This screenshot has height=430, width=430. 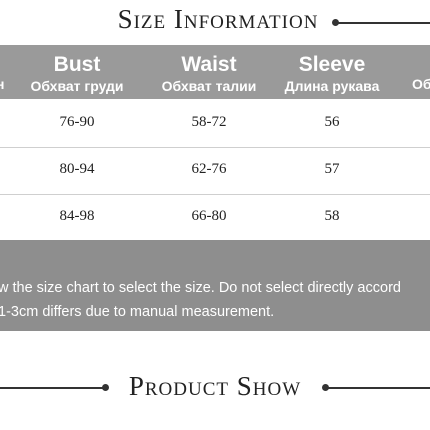 I want to click on note: 1-3cm differs due to manual measurement., so click(x=137, y=312).